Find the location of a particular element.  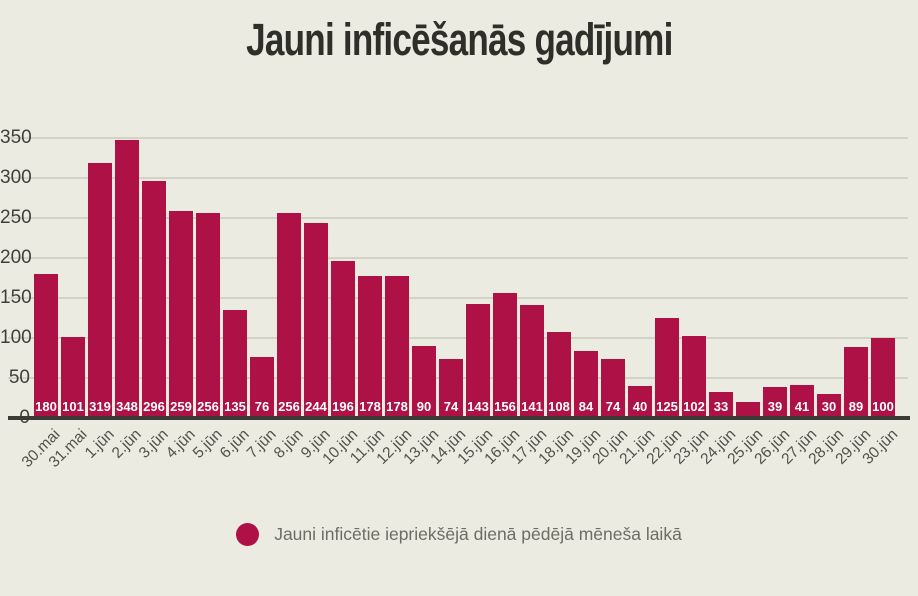

bar-11.jūn is located at coordinates (370, 347).